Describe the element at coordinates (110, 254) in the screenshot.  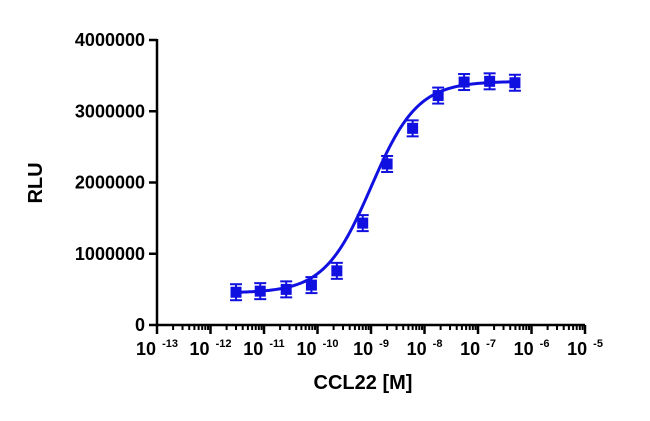
I see `y-tick-label: 1000000` at that location.